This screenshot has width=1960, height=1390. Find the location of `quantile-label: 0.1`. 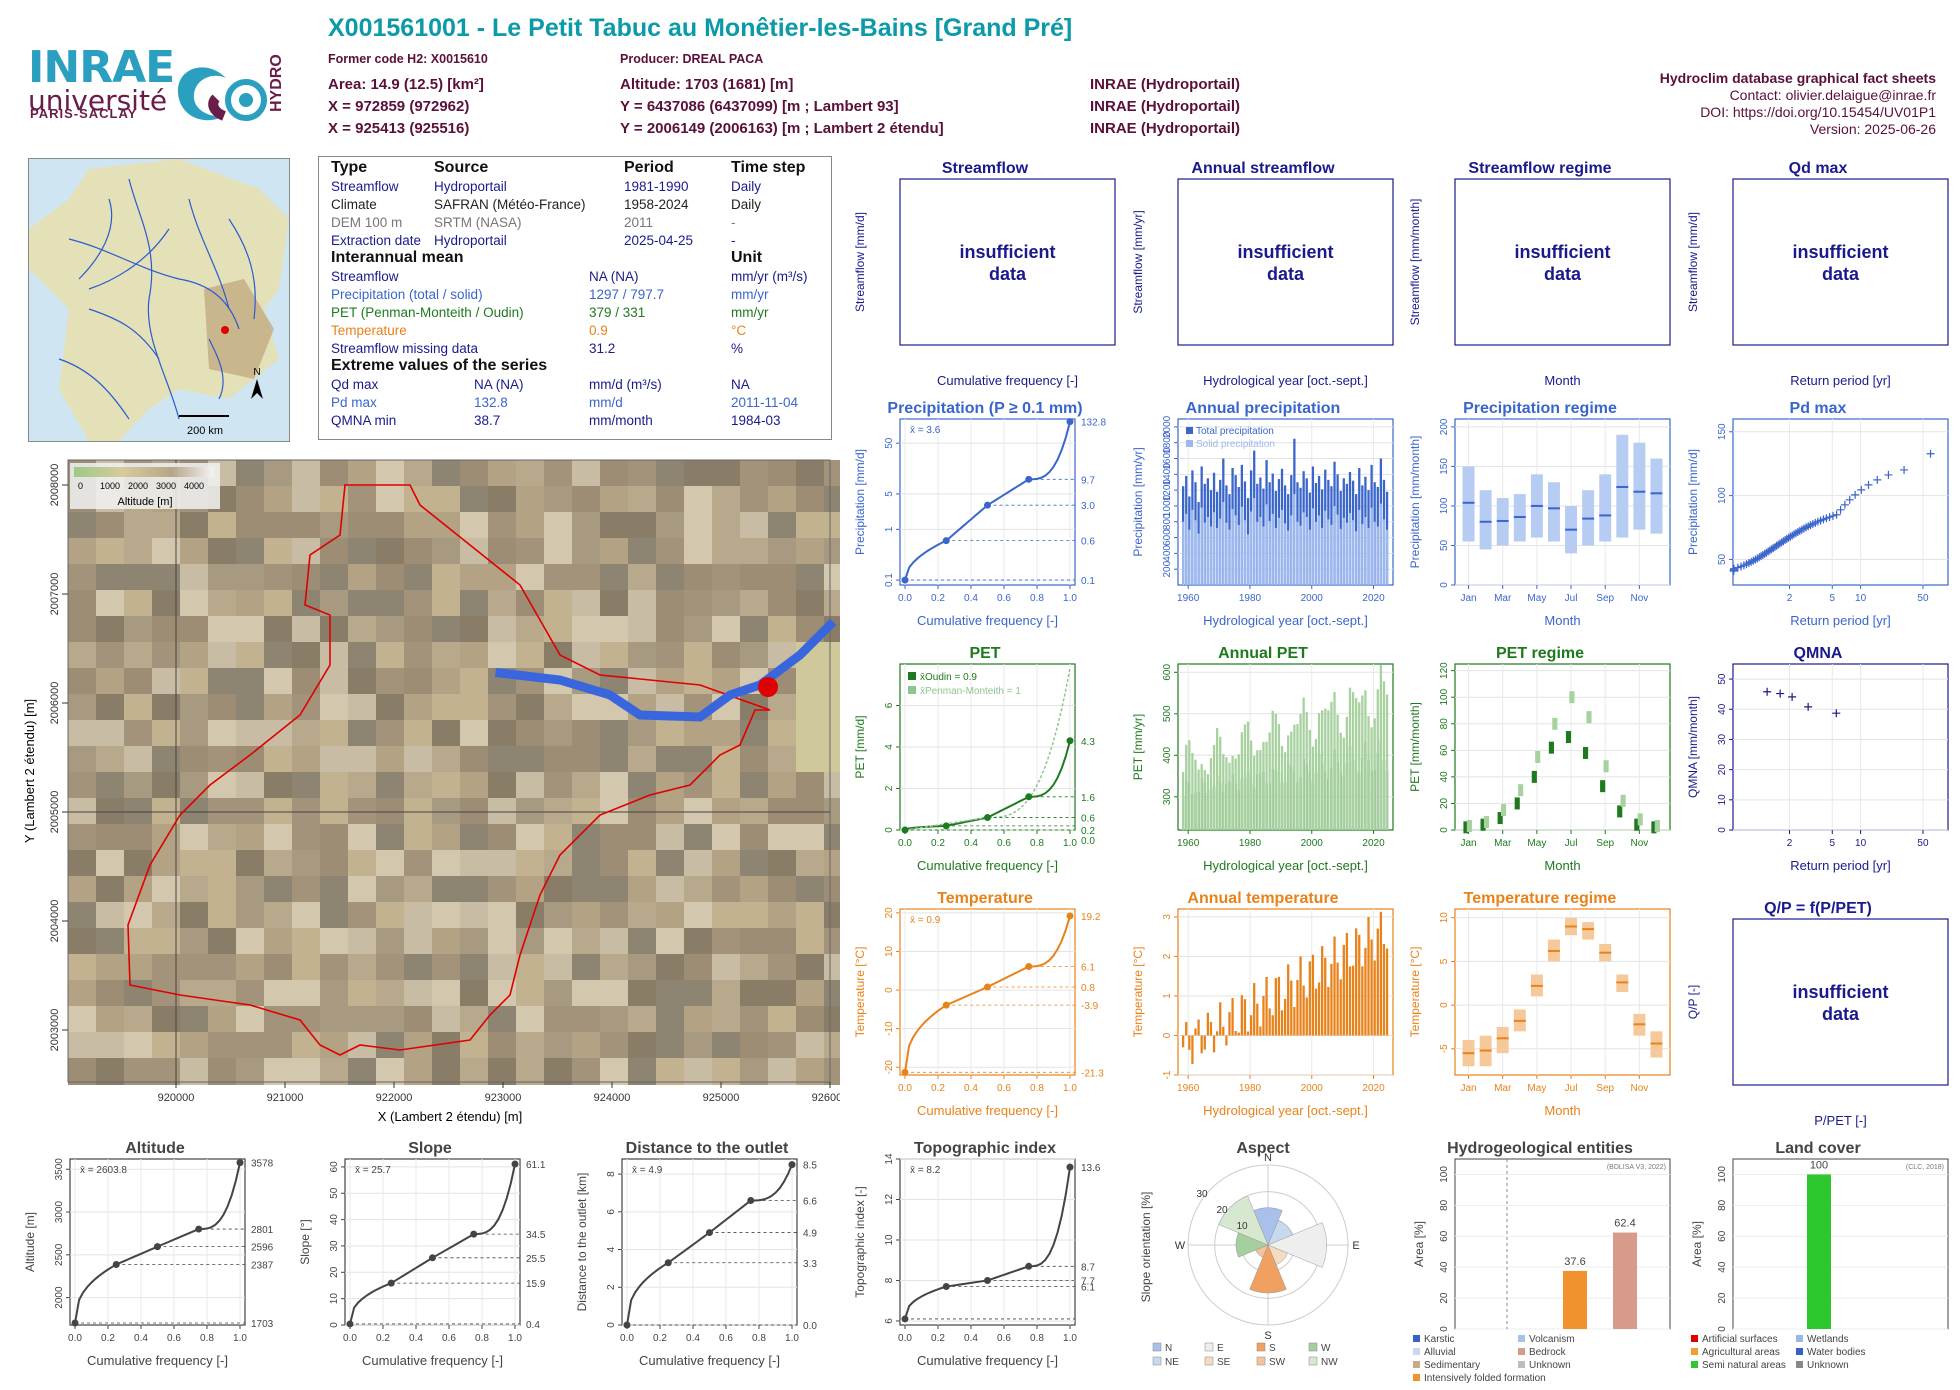

quantile-label: 0.1 is located at coordinates (1088, 581).